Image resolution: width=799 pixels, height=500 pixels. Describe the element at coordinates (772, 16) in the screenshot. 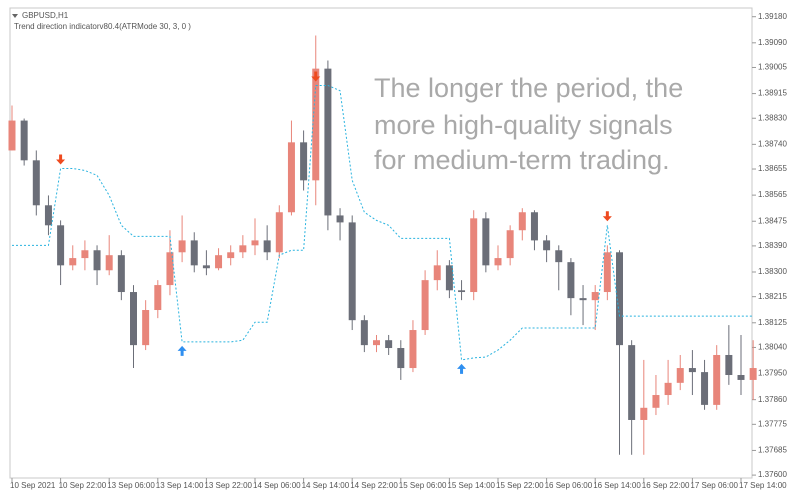

I see `y-tick-label: 1.39180` at that location.